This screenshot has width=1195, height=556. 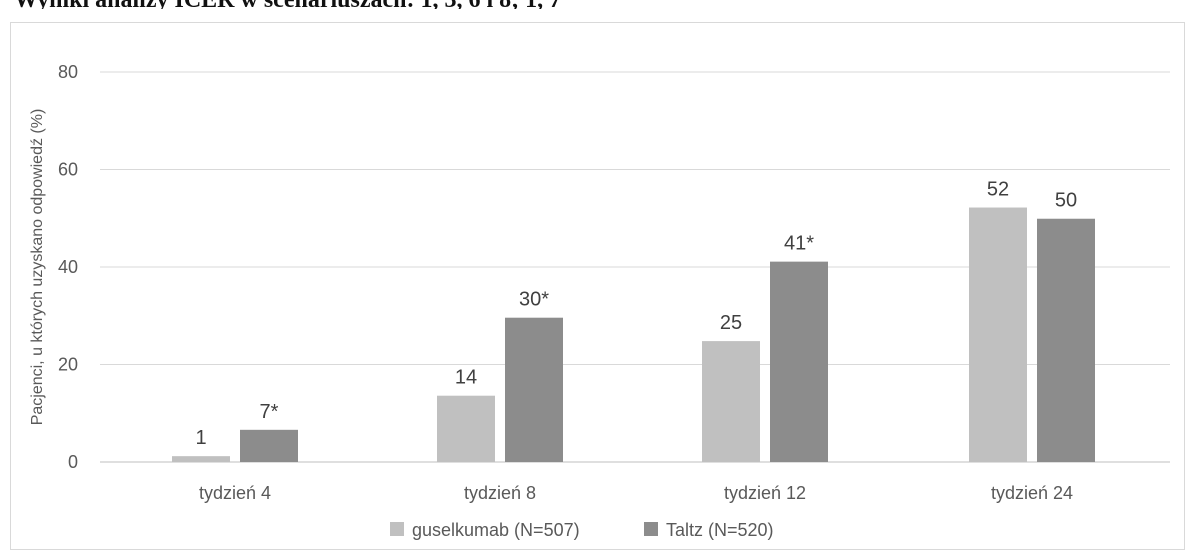 I want to click on data-label: 52, so click(x=998, y=190).